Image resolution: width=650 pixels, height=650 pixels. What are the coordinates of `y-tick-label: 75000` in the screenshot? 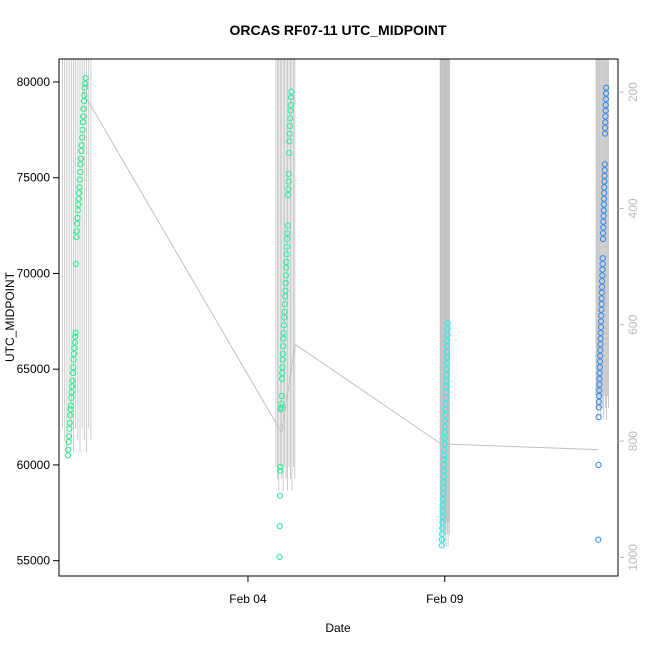 It's located at (34, 178).